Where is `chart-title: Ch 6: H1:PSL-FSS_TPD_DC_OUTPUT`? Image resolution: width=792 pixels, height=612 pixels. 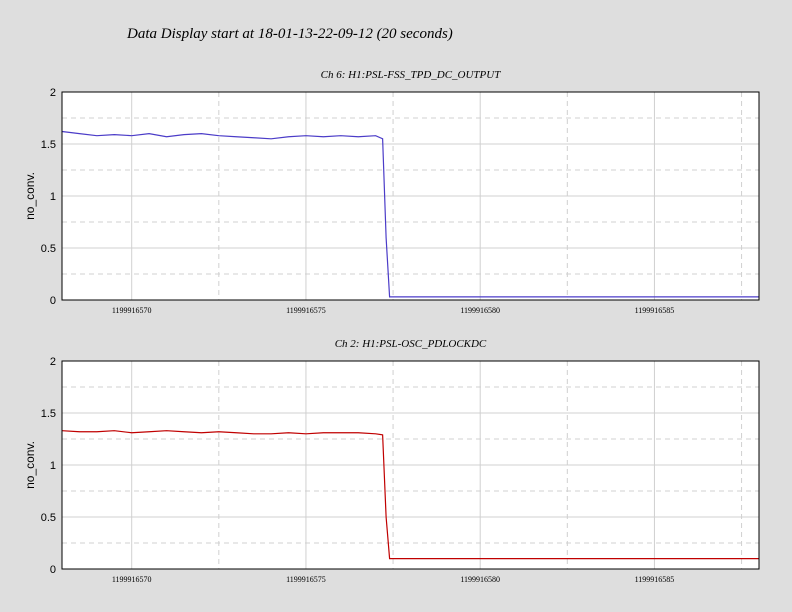 chart-title: Ch 6: H1:PSL-FSS_TPD_DC_OUTPUT is located at coordinates (411, 75).